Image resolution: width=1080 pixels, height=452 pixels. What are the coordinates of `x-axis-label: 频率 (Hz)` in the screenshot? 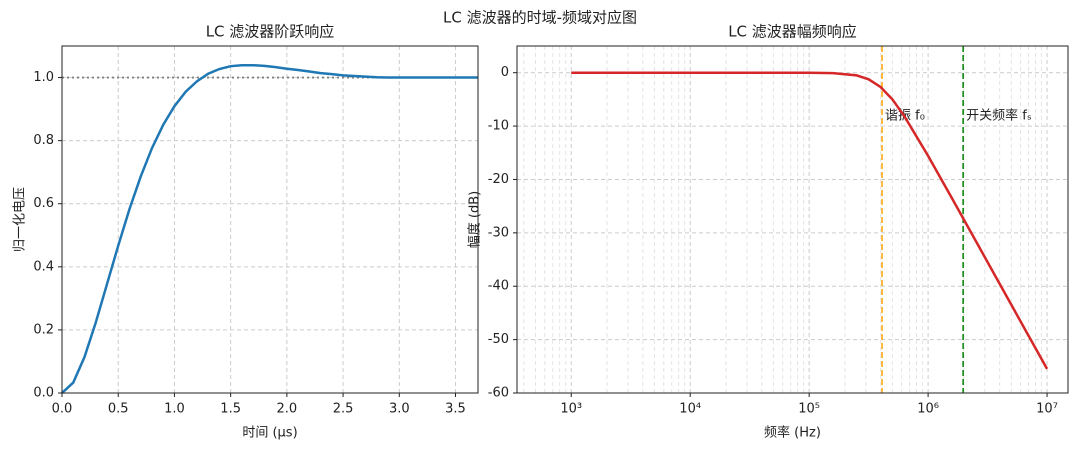 It's located at (792, 433).